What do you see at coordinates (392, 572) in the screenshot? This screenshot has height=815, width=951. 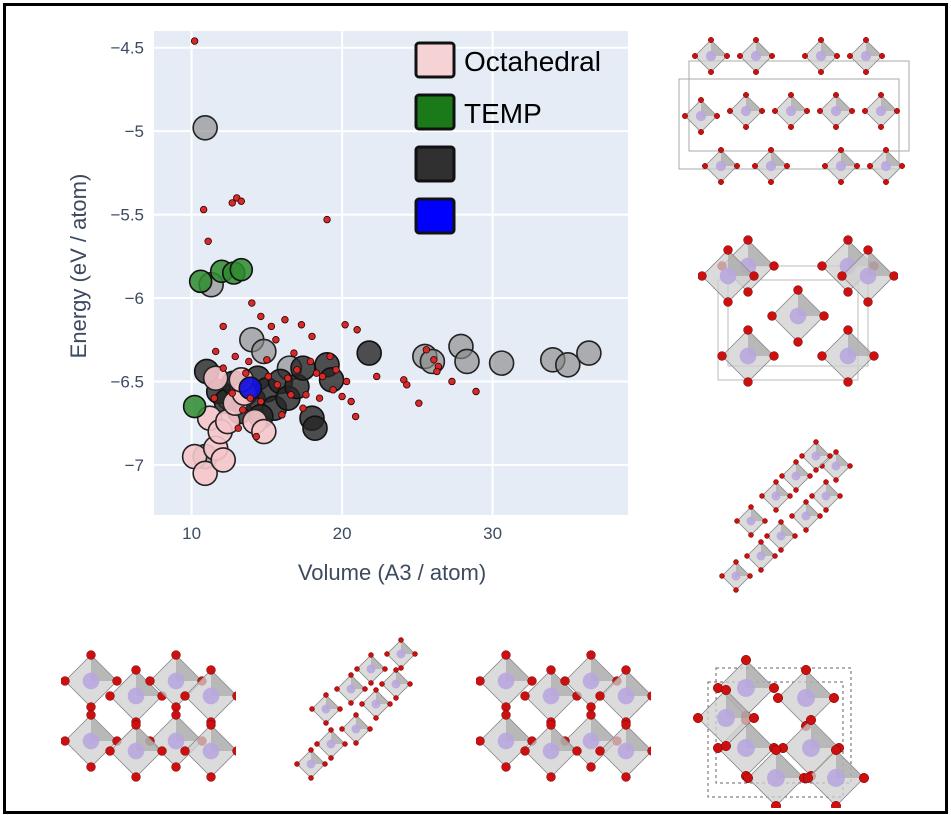 I see `x-axis-title: Volume (A3 / atom)` at bounding box center [392, 572].